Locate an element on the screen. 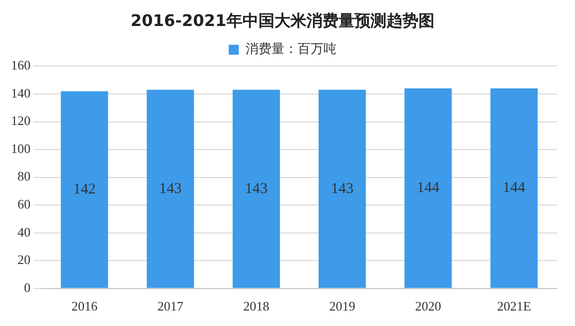 This screenshot has width=575, height=326. chart-title: 2016-2021年中国大米消费量预测趋势图 is located at coordinates (282, 20).